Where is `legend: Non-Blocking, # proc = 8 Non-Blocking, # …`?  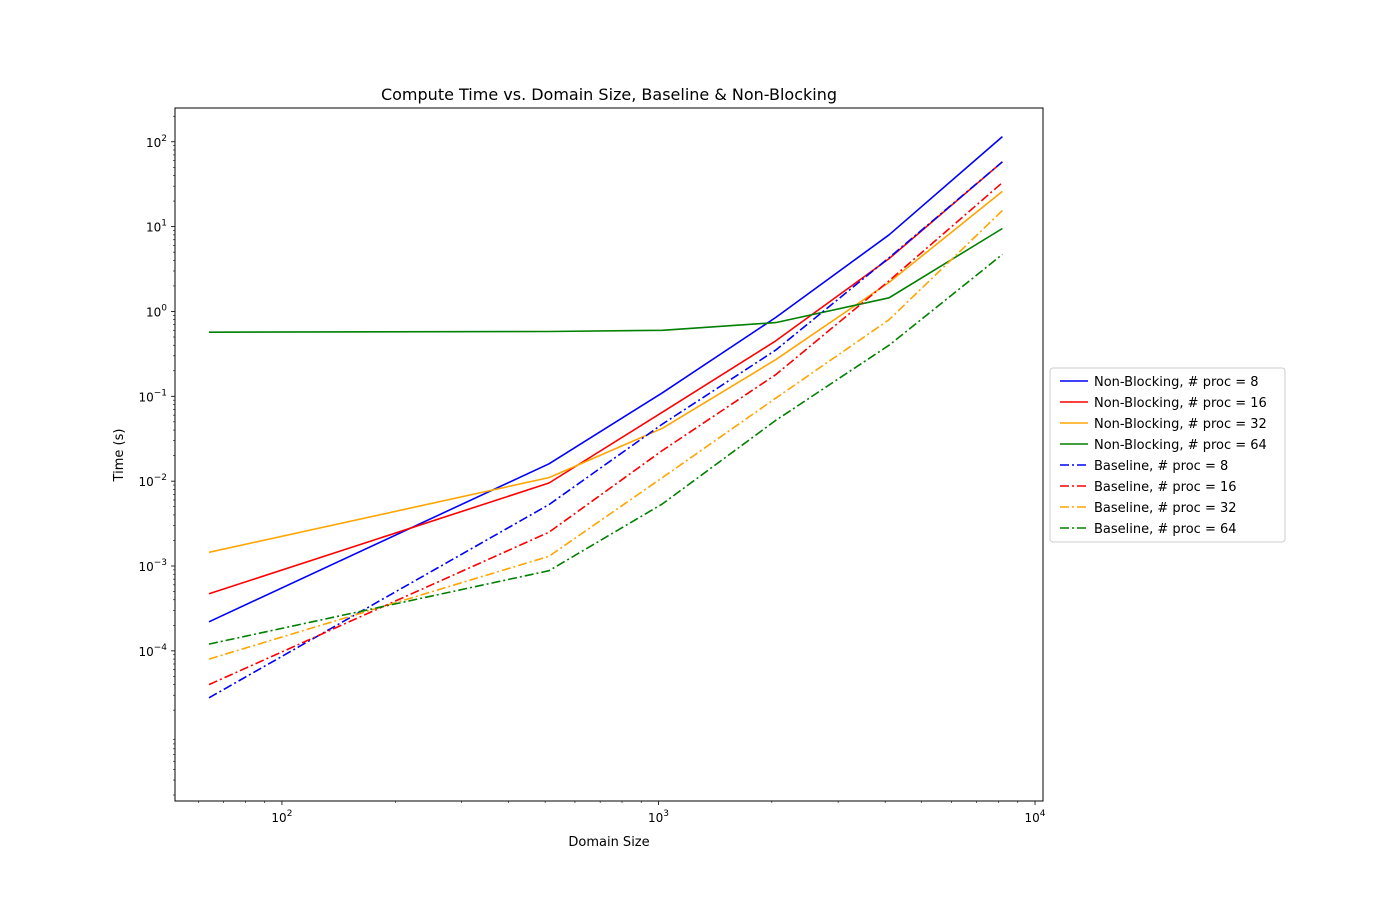
legend: Non-Blocking, # proc = 8 Non-Blocking, # … is located at coordinates (1167, 455).